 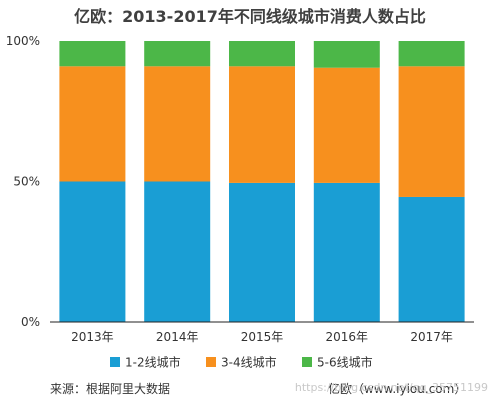 I want to click on watermark-text: https://blog.csdn.net/qq_35751199, so click(x=391, y=387).